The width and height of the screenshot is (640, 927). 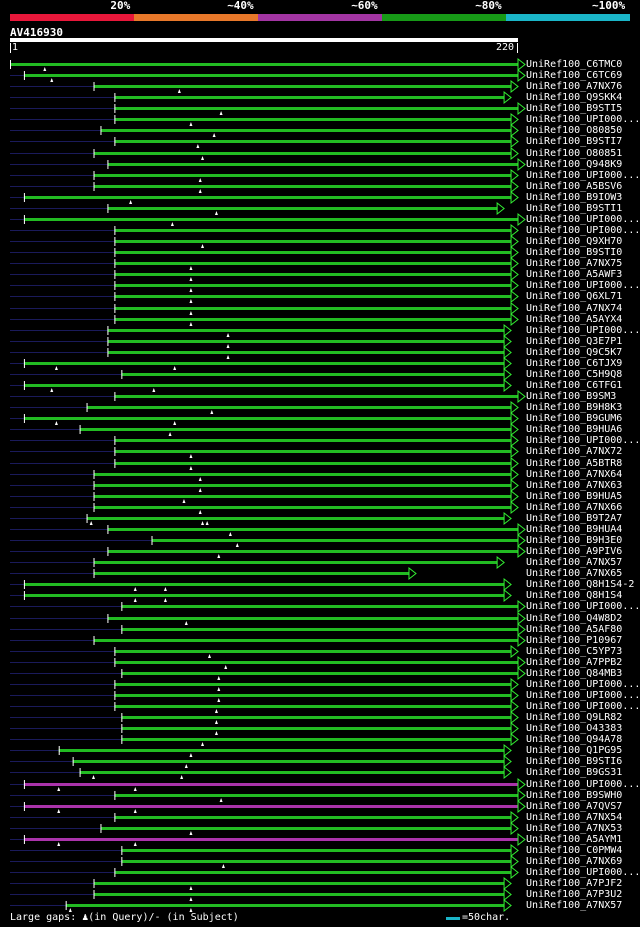 What do you see at coordinates (574, 806) in the screenshot?
I see `hit-label: UniRef100_A7QVS7` at bounding box center [574, 806].